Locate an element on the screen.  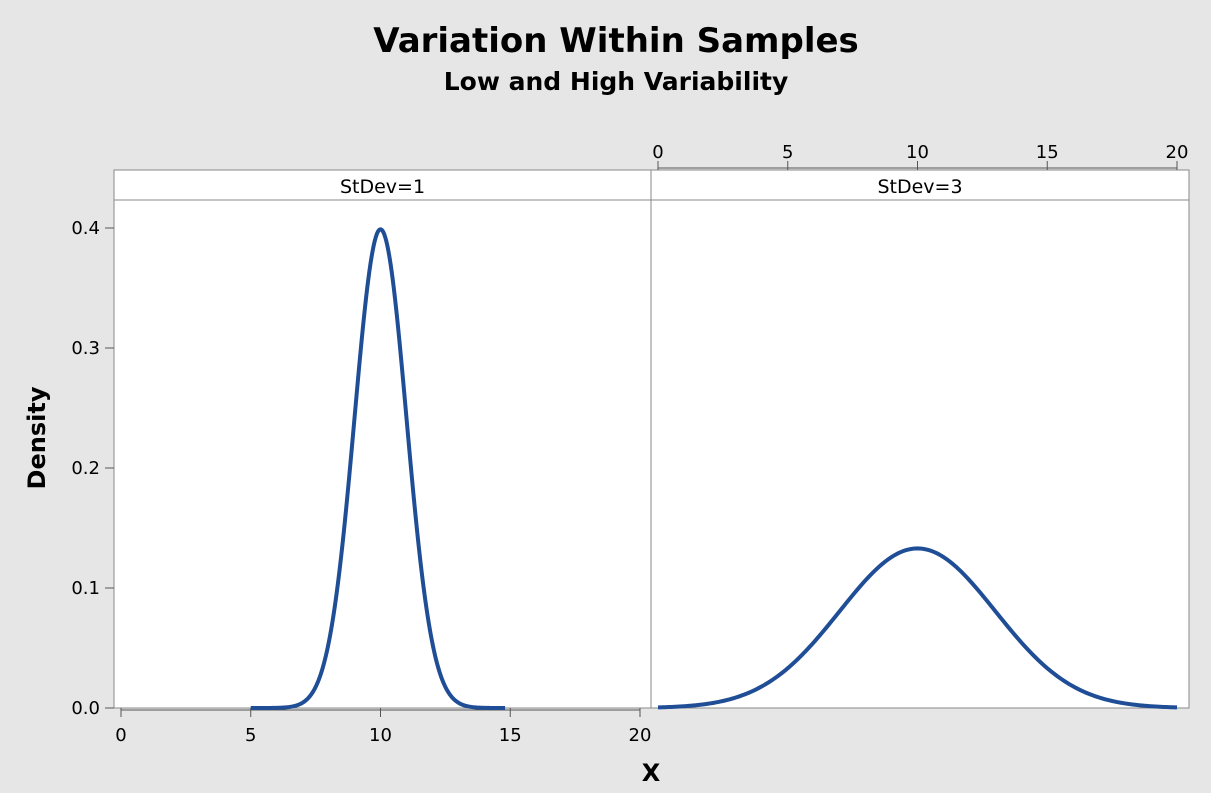
chart-subtitle: Low and High Variability is located at coordinates (616, 81).